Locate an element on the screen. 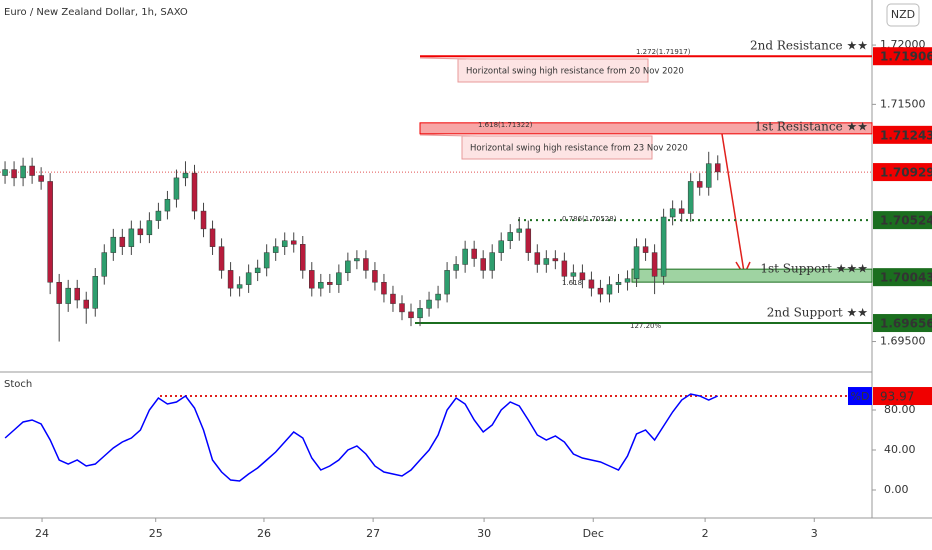  price-label: 1.70043 is located at coordinates (906, 278).